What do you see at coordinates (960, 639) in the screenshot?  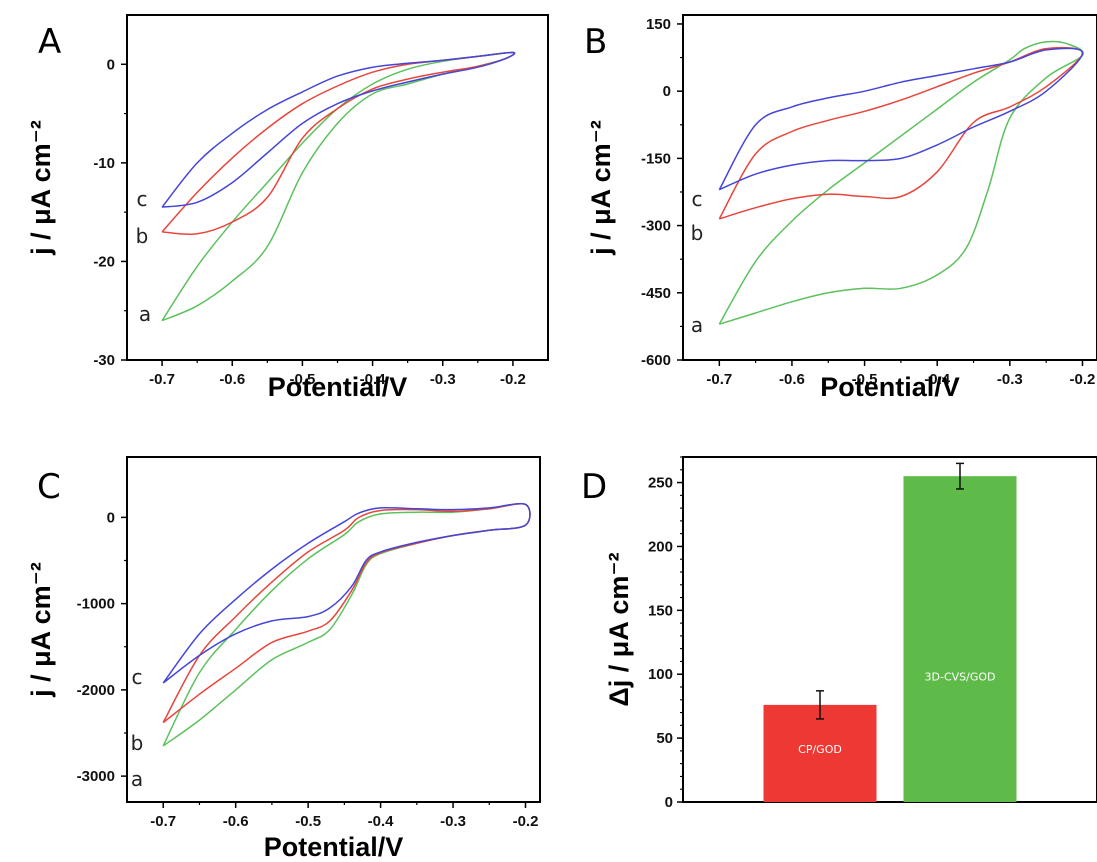 I see `bar-3d-cvs-god` at bounding box center [960, 639].